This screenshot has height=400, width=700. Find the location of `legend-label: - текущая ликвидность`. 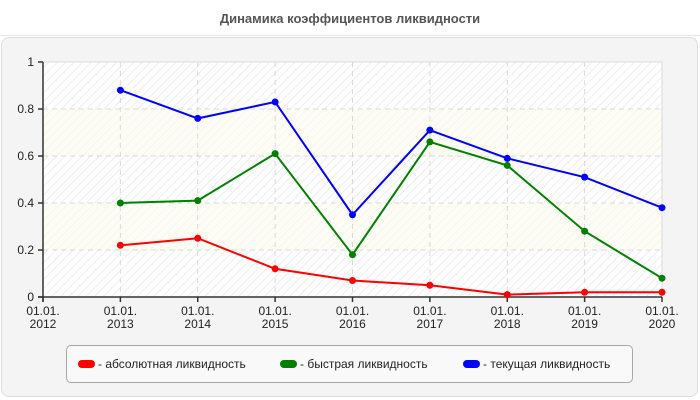

legend-label: - текущая ликвидность is located at coordinates (547, 364).